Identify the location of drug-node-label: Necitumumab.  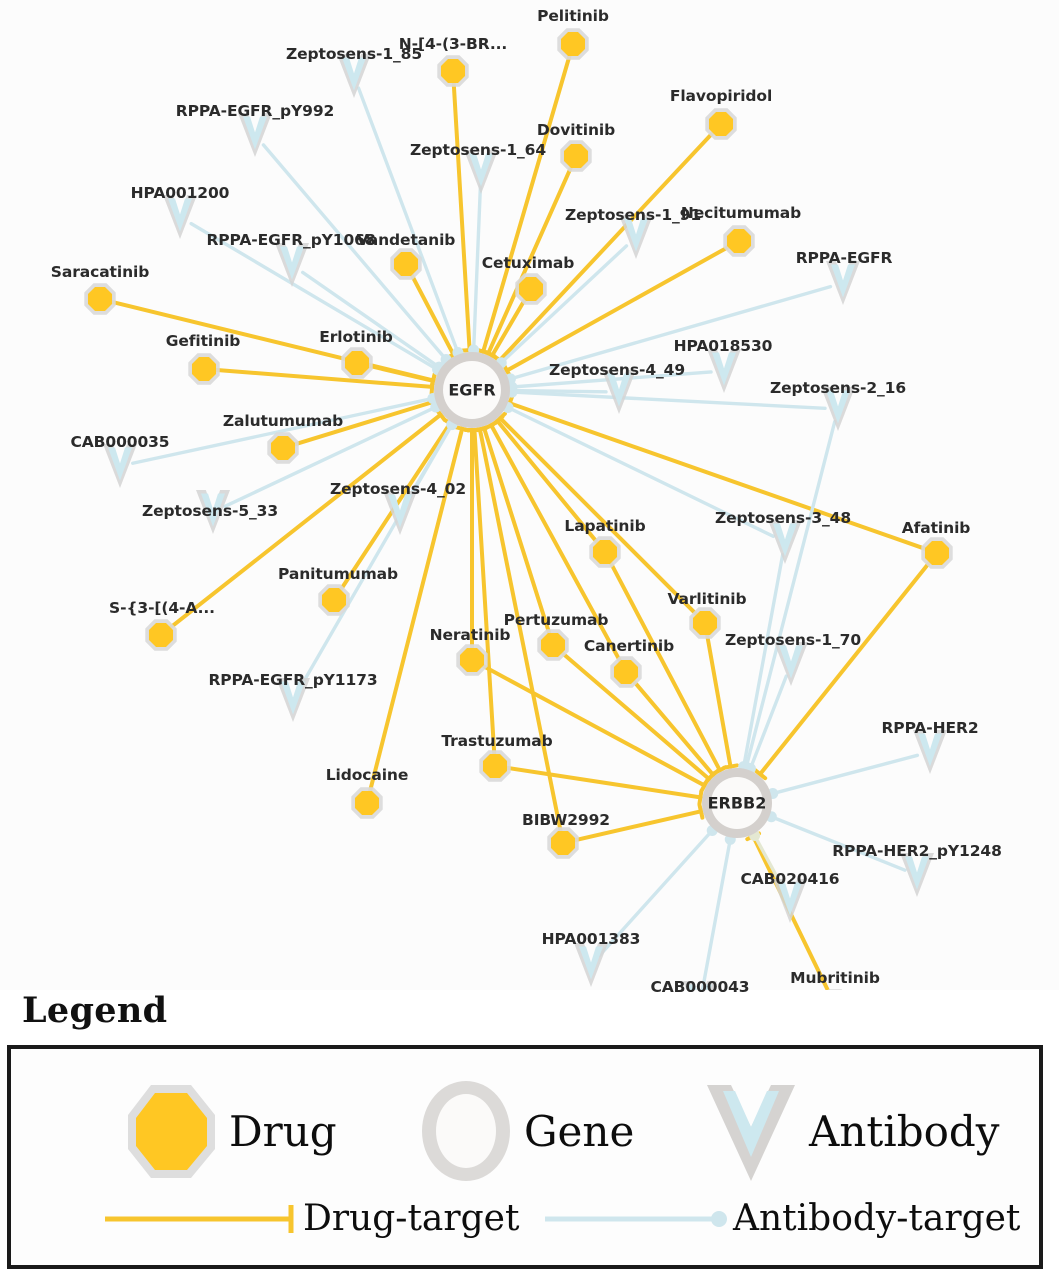
(741, 213).